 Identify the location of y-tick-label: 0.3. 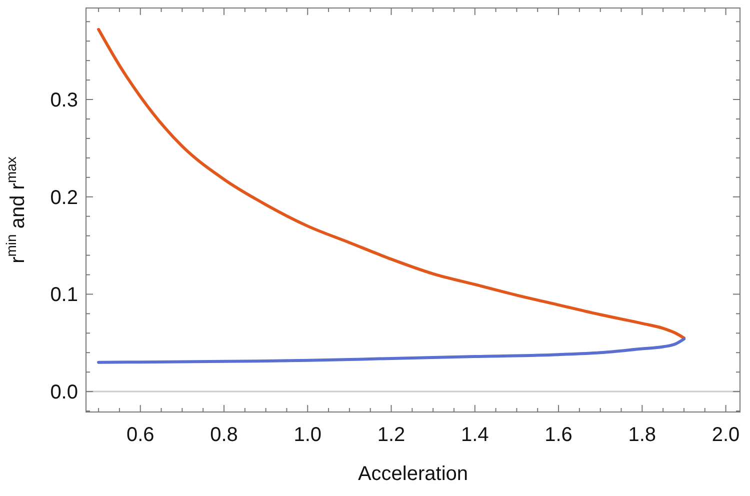
(64, 101).